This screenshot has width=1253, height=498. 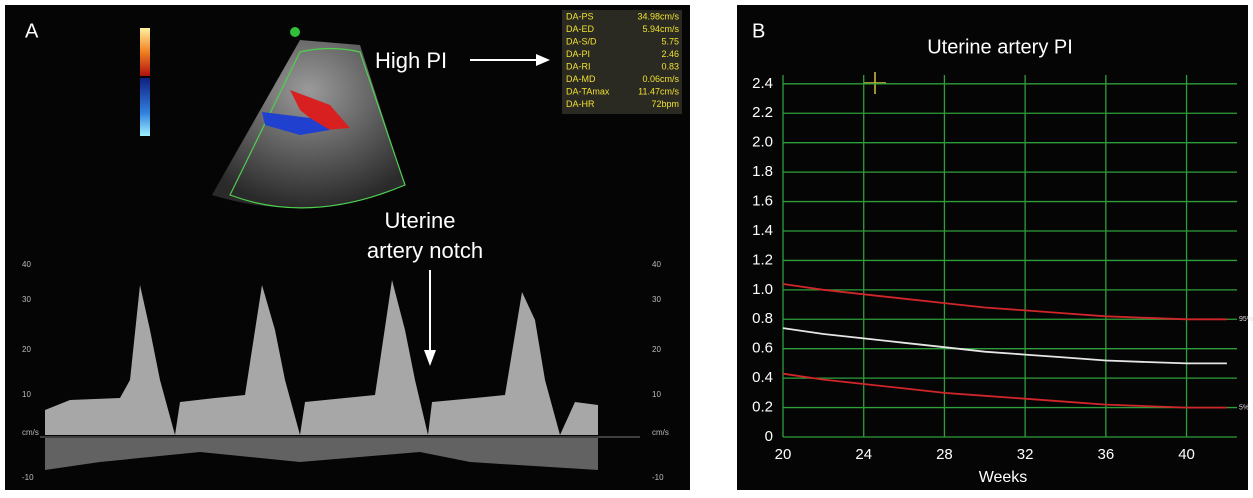 I want to click on doppler-waveform-negative, so click(x=321, y=454).